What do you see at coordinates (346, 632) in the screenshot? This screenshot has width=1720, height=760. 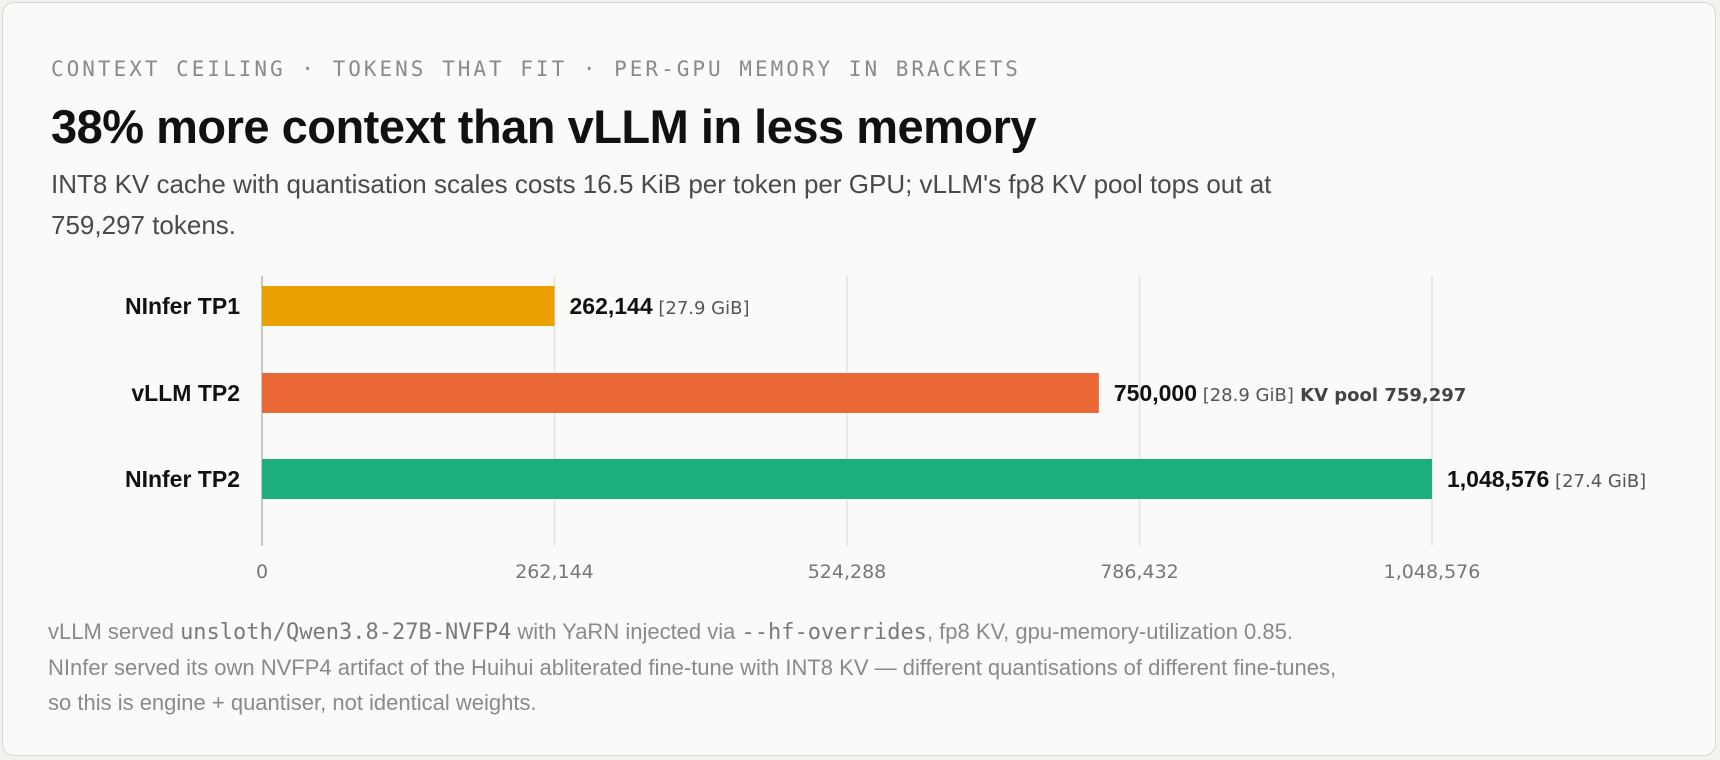 I see `footnote-code-model: unsloth/Qwen3.8-27B-NVFP4` at bounding box center [346, 632].